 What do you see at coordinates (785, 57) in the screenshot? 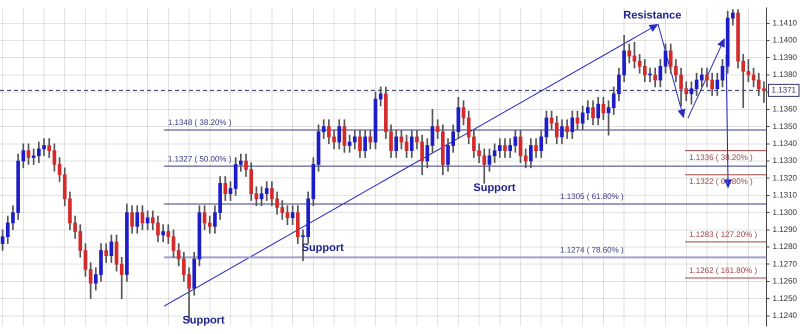
I see `y-tick-label: 1.1390` at bounding box center [785, 57].